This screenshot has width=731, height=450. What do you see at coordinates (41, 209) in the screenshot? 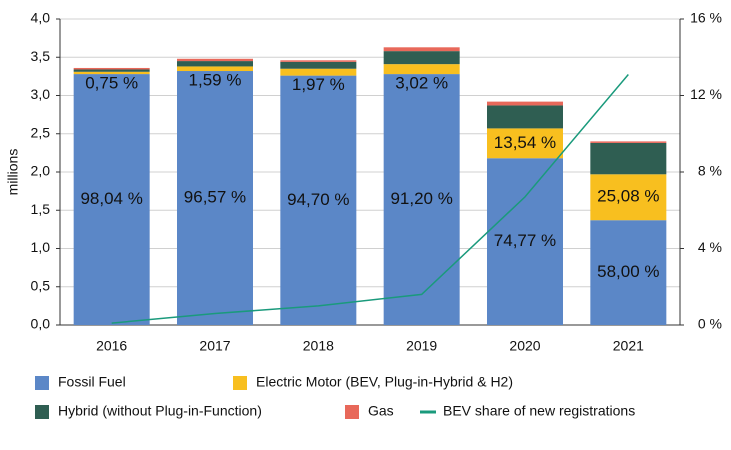
I see `y-tick-label: 1,5` at bounding box center [41, 209].